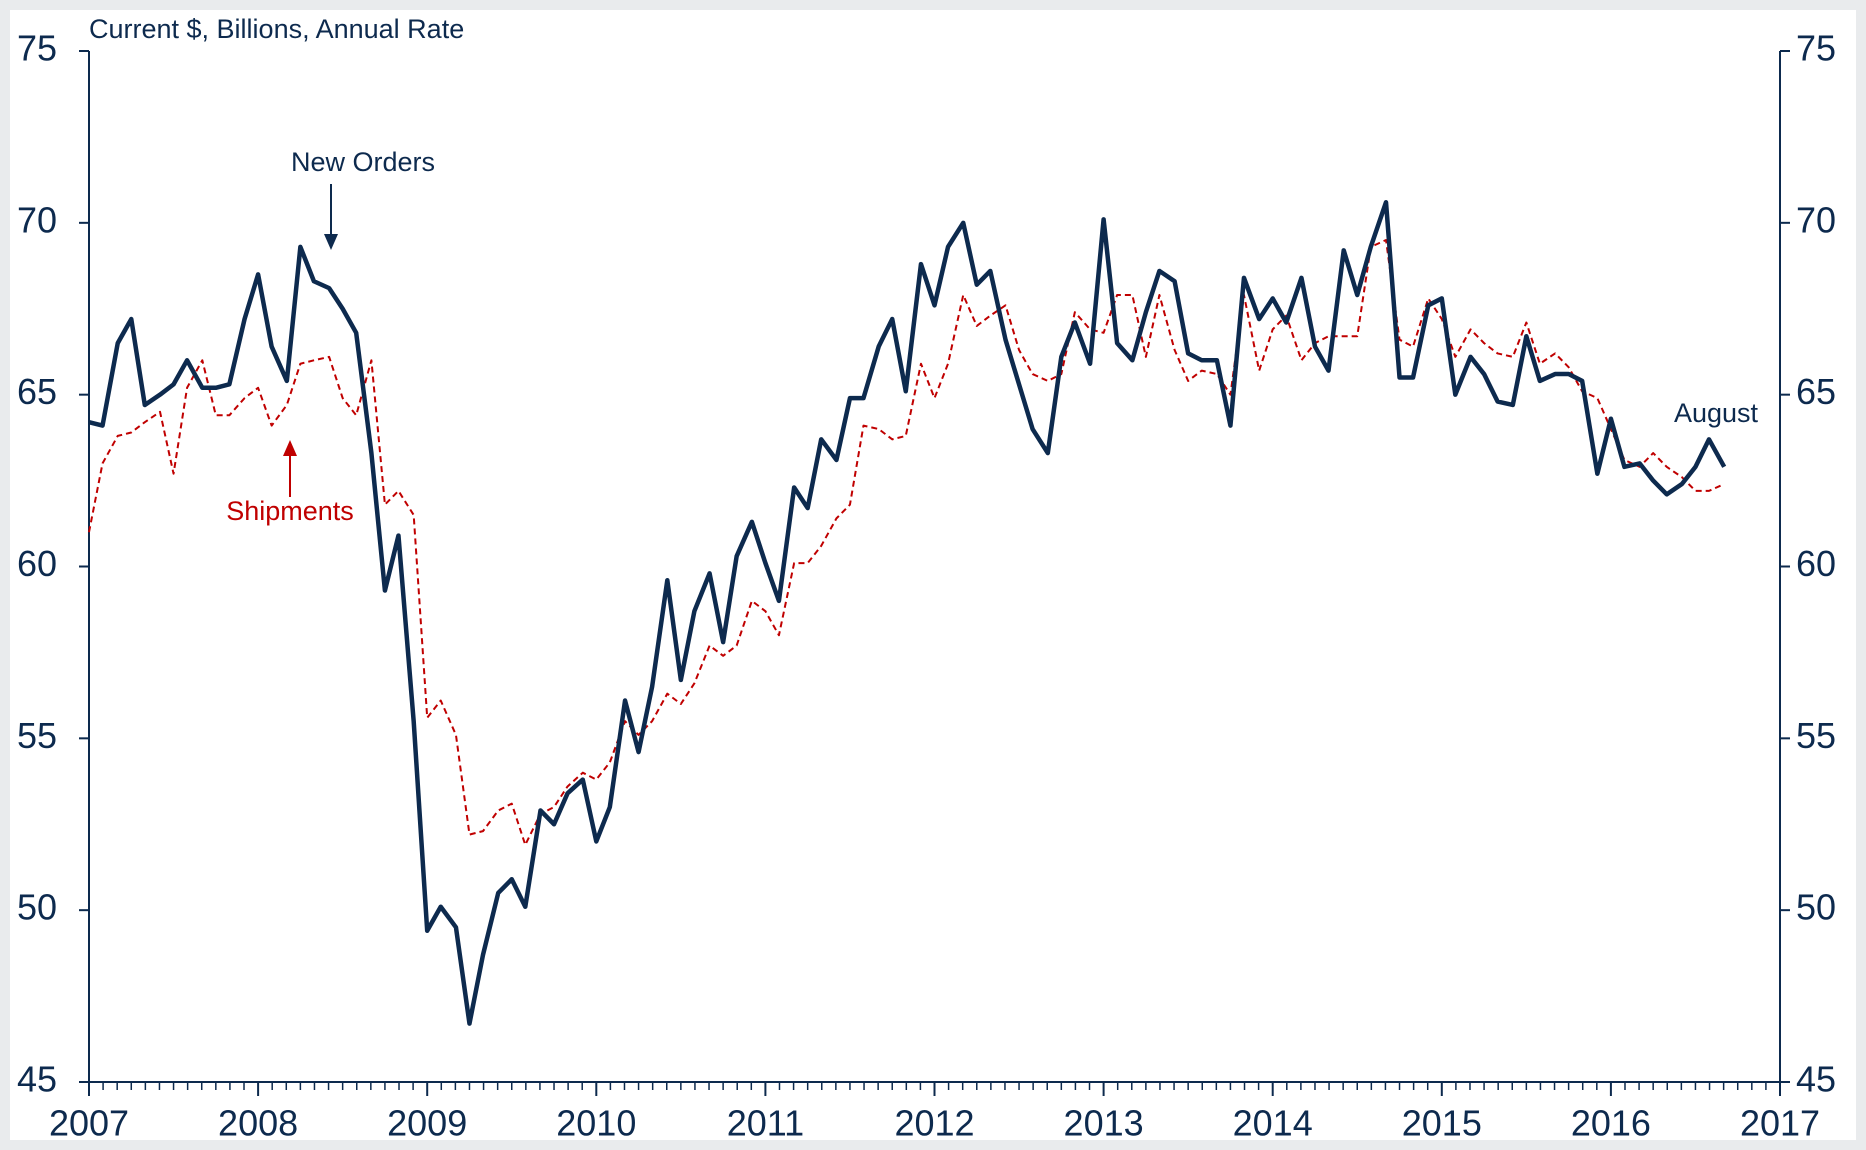  What do you see at coordinates (290, 511) in the screenshot?
I see `annotation: Shipments` at bounding box center [290, 511].